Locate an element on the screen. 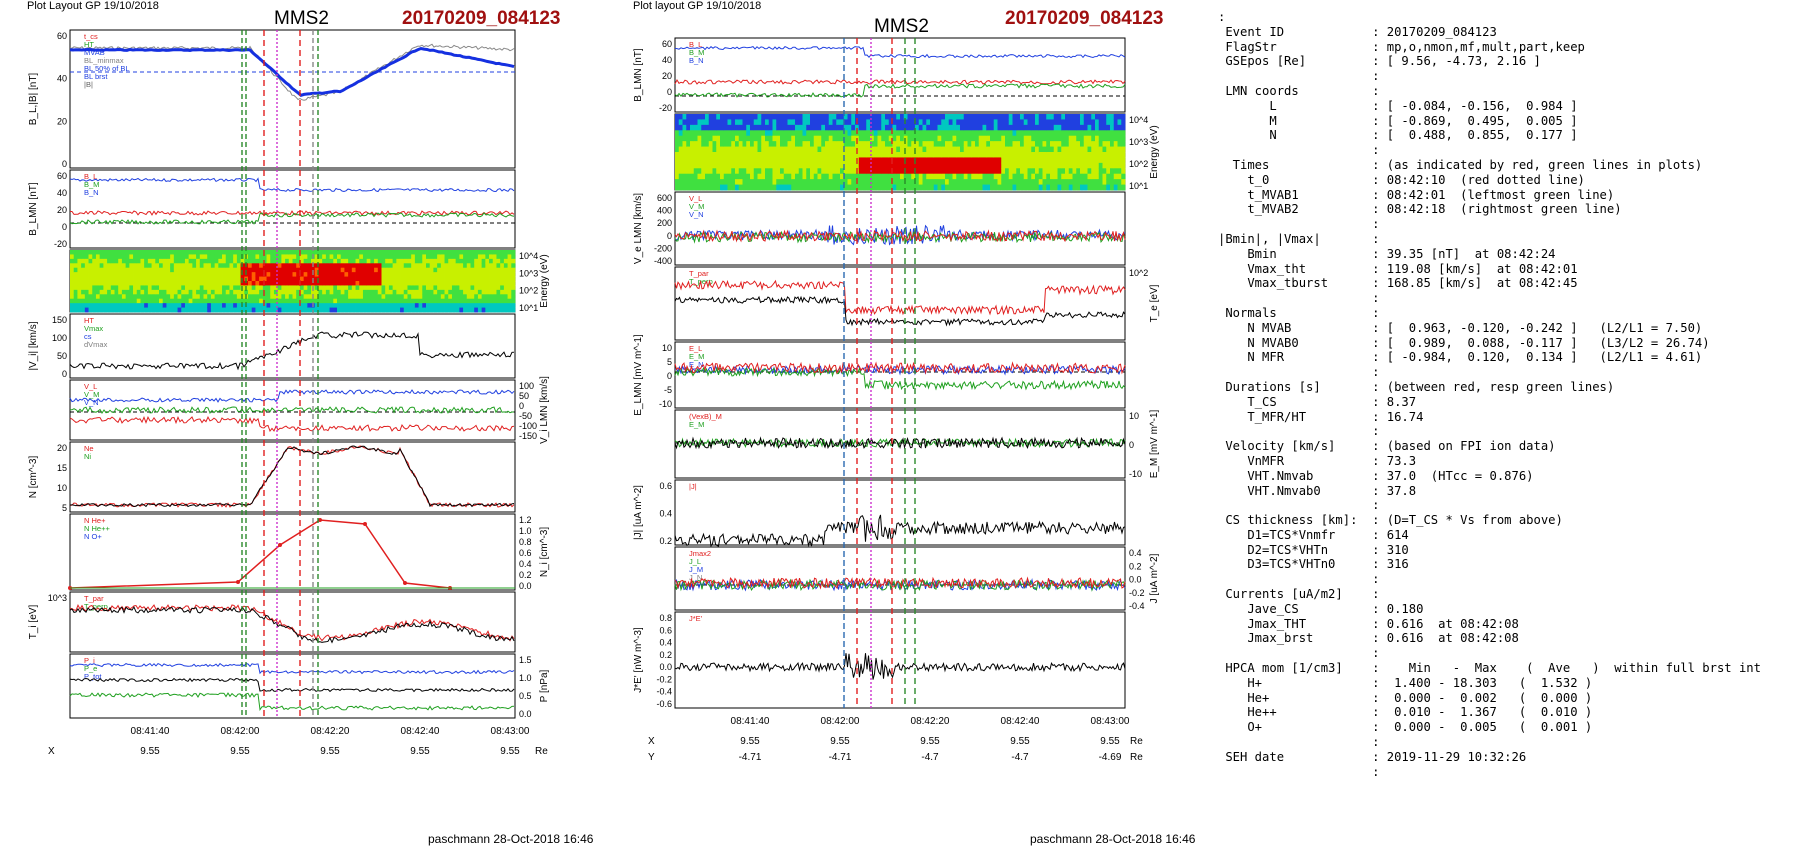 The image size is (1804, 846). info-line: GSEpos [Re] : [ 9.56, -4.73, 2.16 ] is located at coordinates (1379, 61).